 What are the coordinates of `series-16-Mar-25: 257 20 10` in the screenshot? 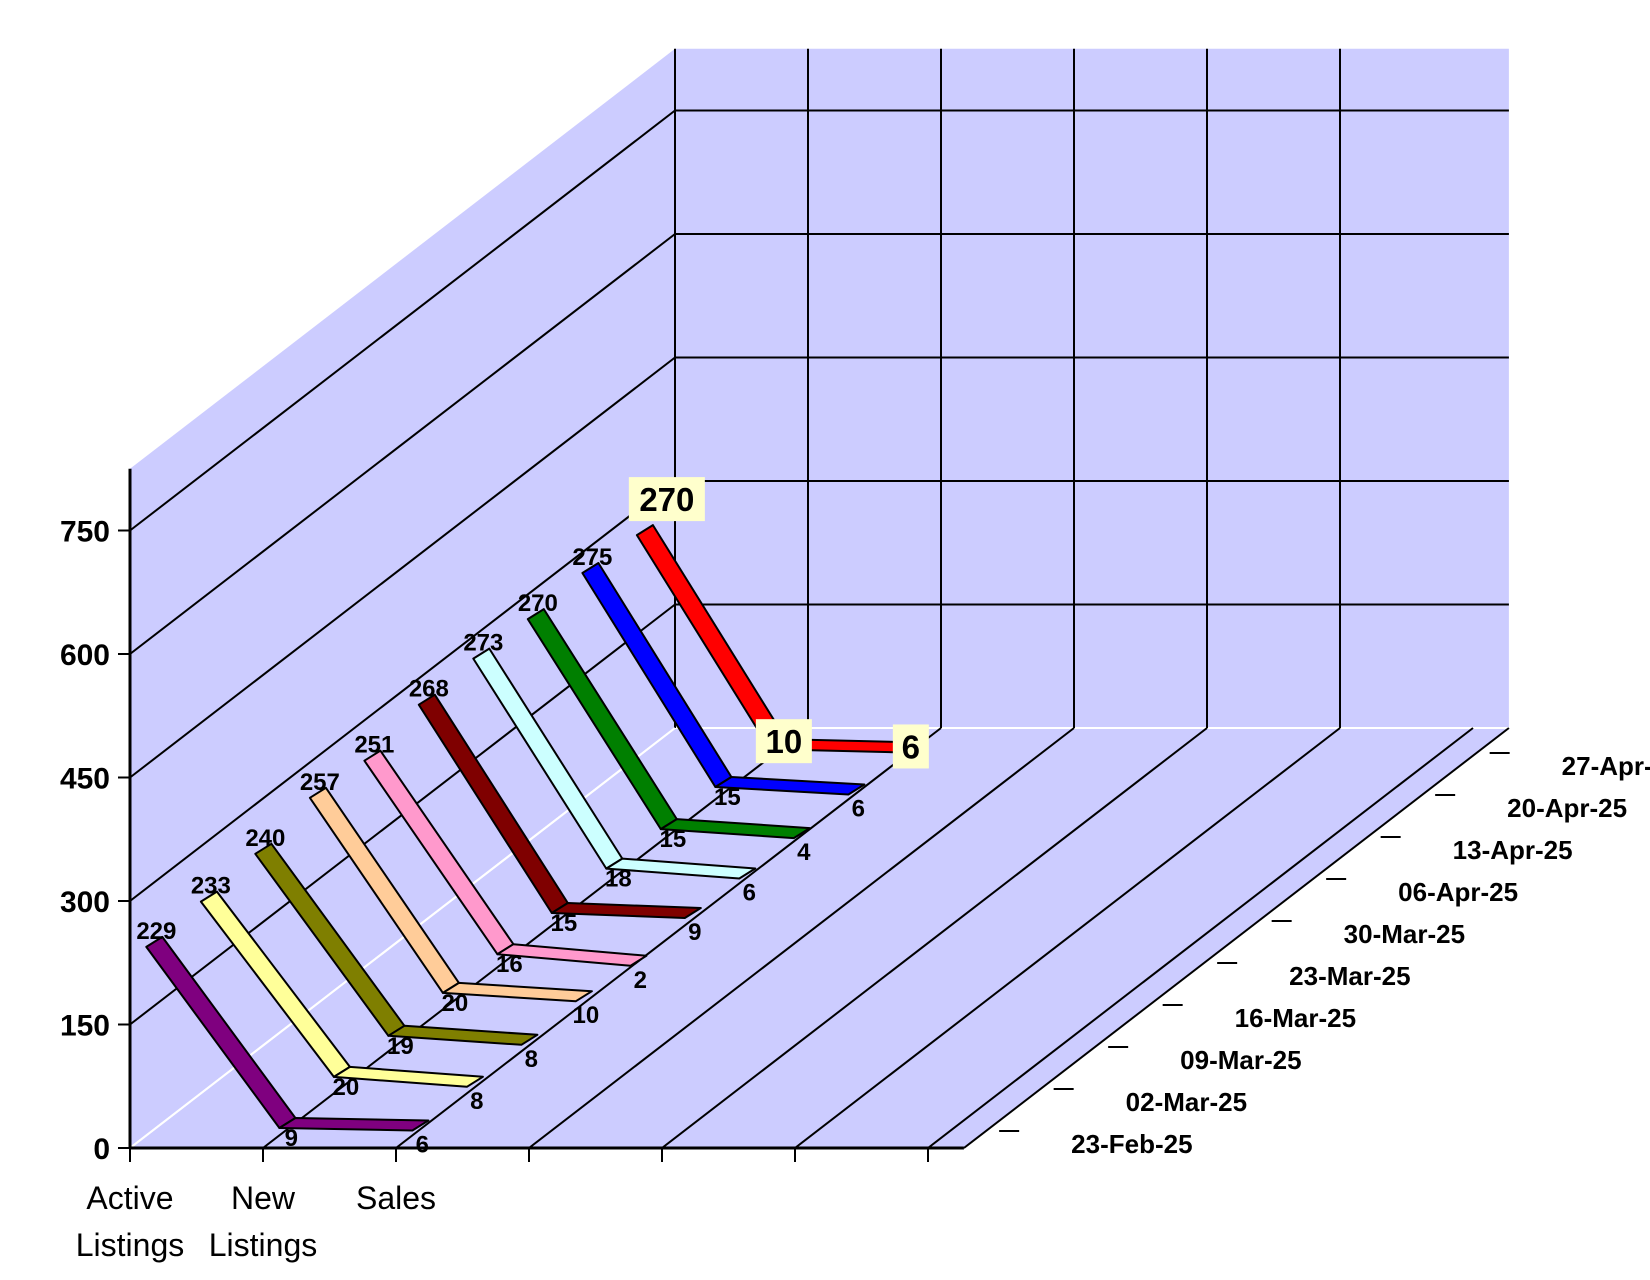 It's located at (449, 899).